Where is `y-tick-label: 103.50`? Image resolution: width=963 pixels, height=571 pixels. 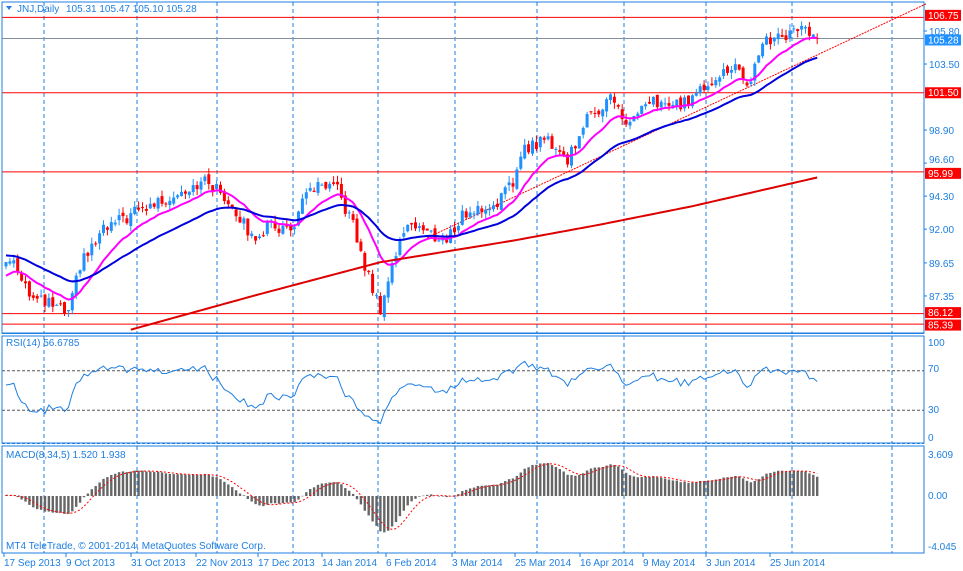
y-tick-label: 103.50 is located at coordinates (944, 65).